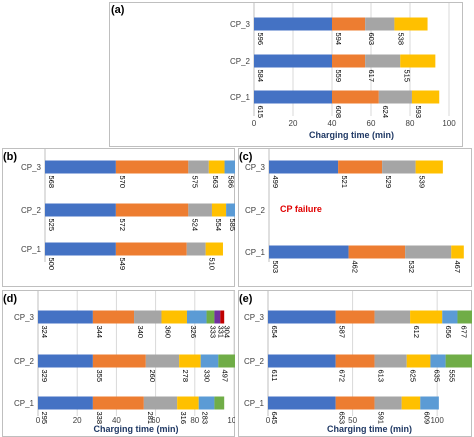 This screenshot has height=437, width=474. I want to click on panel-label: (d), so click(10, 299).